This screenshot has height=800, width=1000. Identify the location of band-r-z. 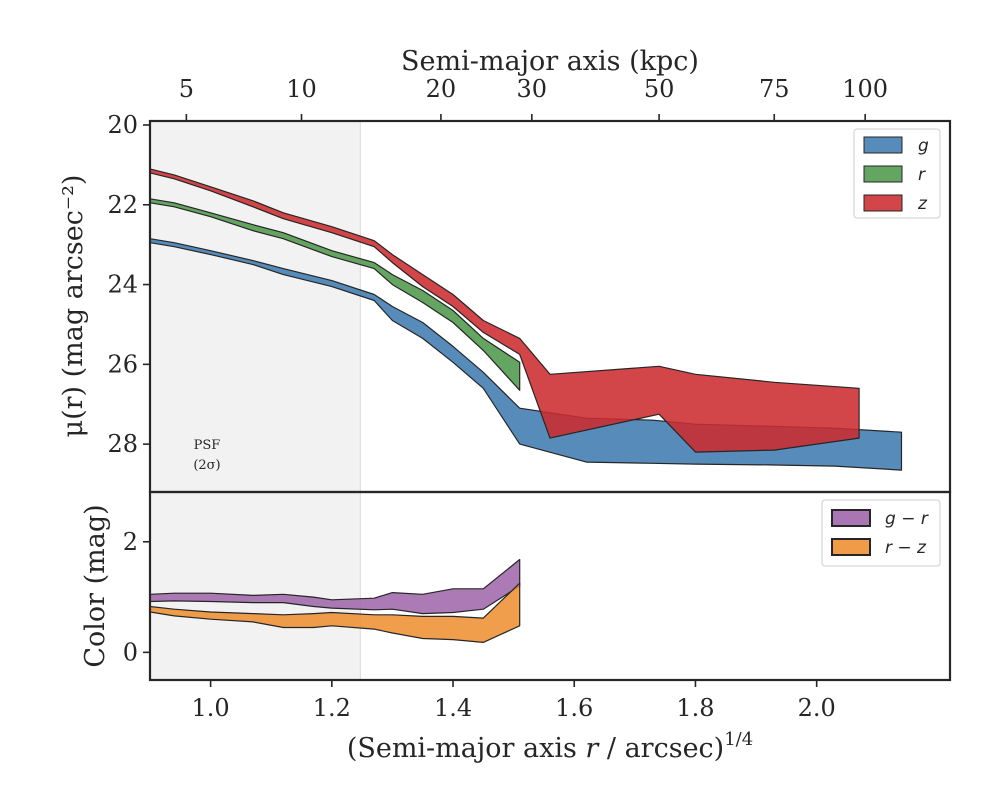
(335, 613).